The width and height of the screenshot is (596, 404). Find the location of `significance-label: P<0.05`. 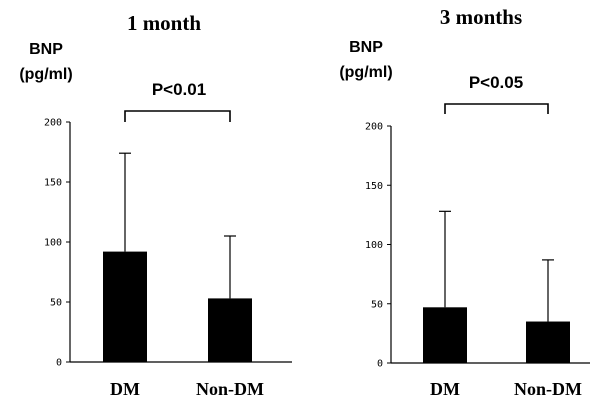

significance-label: P<0.05 is located at coordinates (496, 82).